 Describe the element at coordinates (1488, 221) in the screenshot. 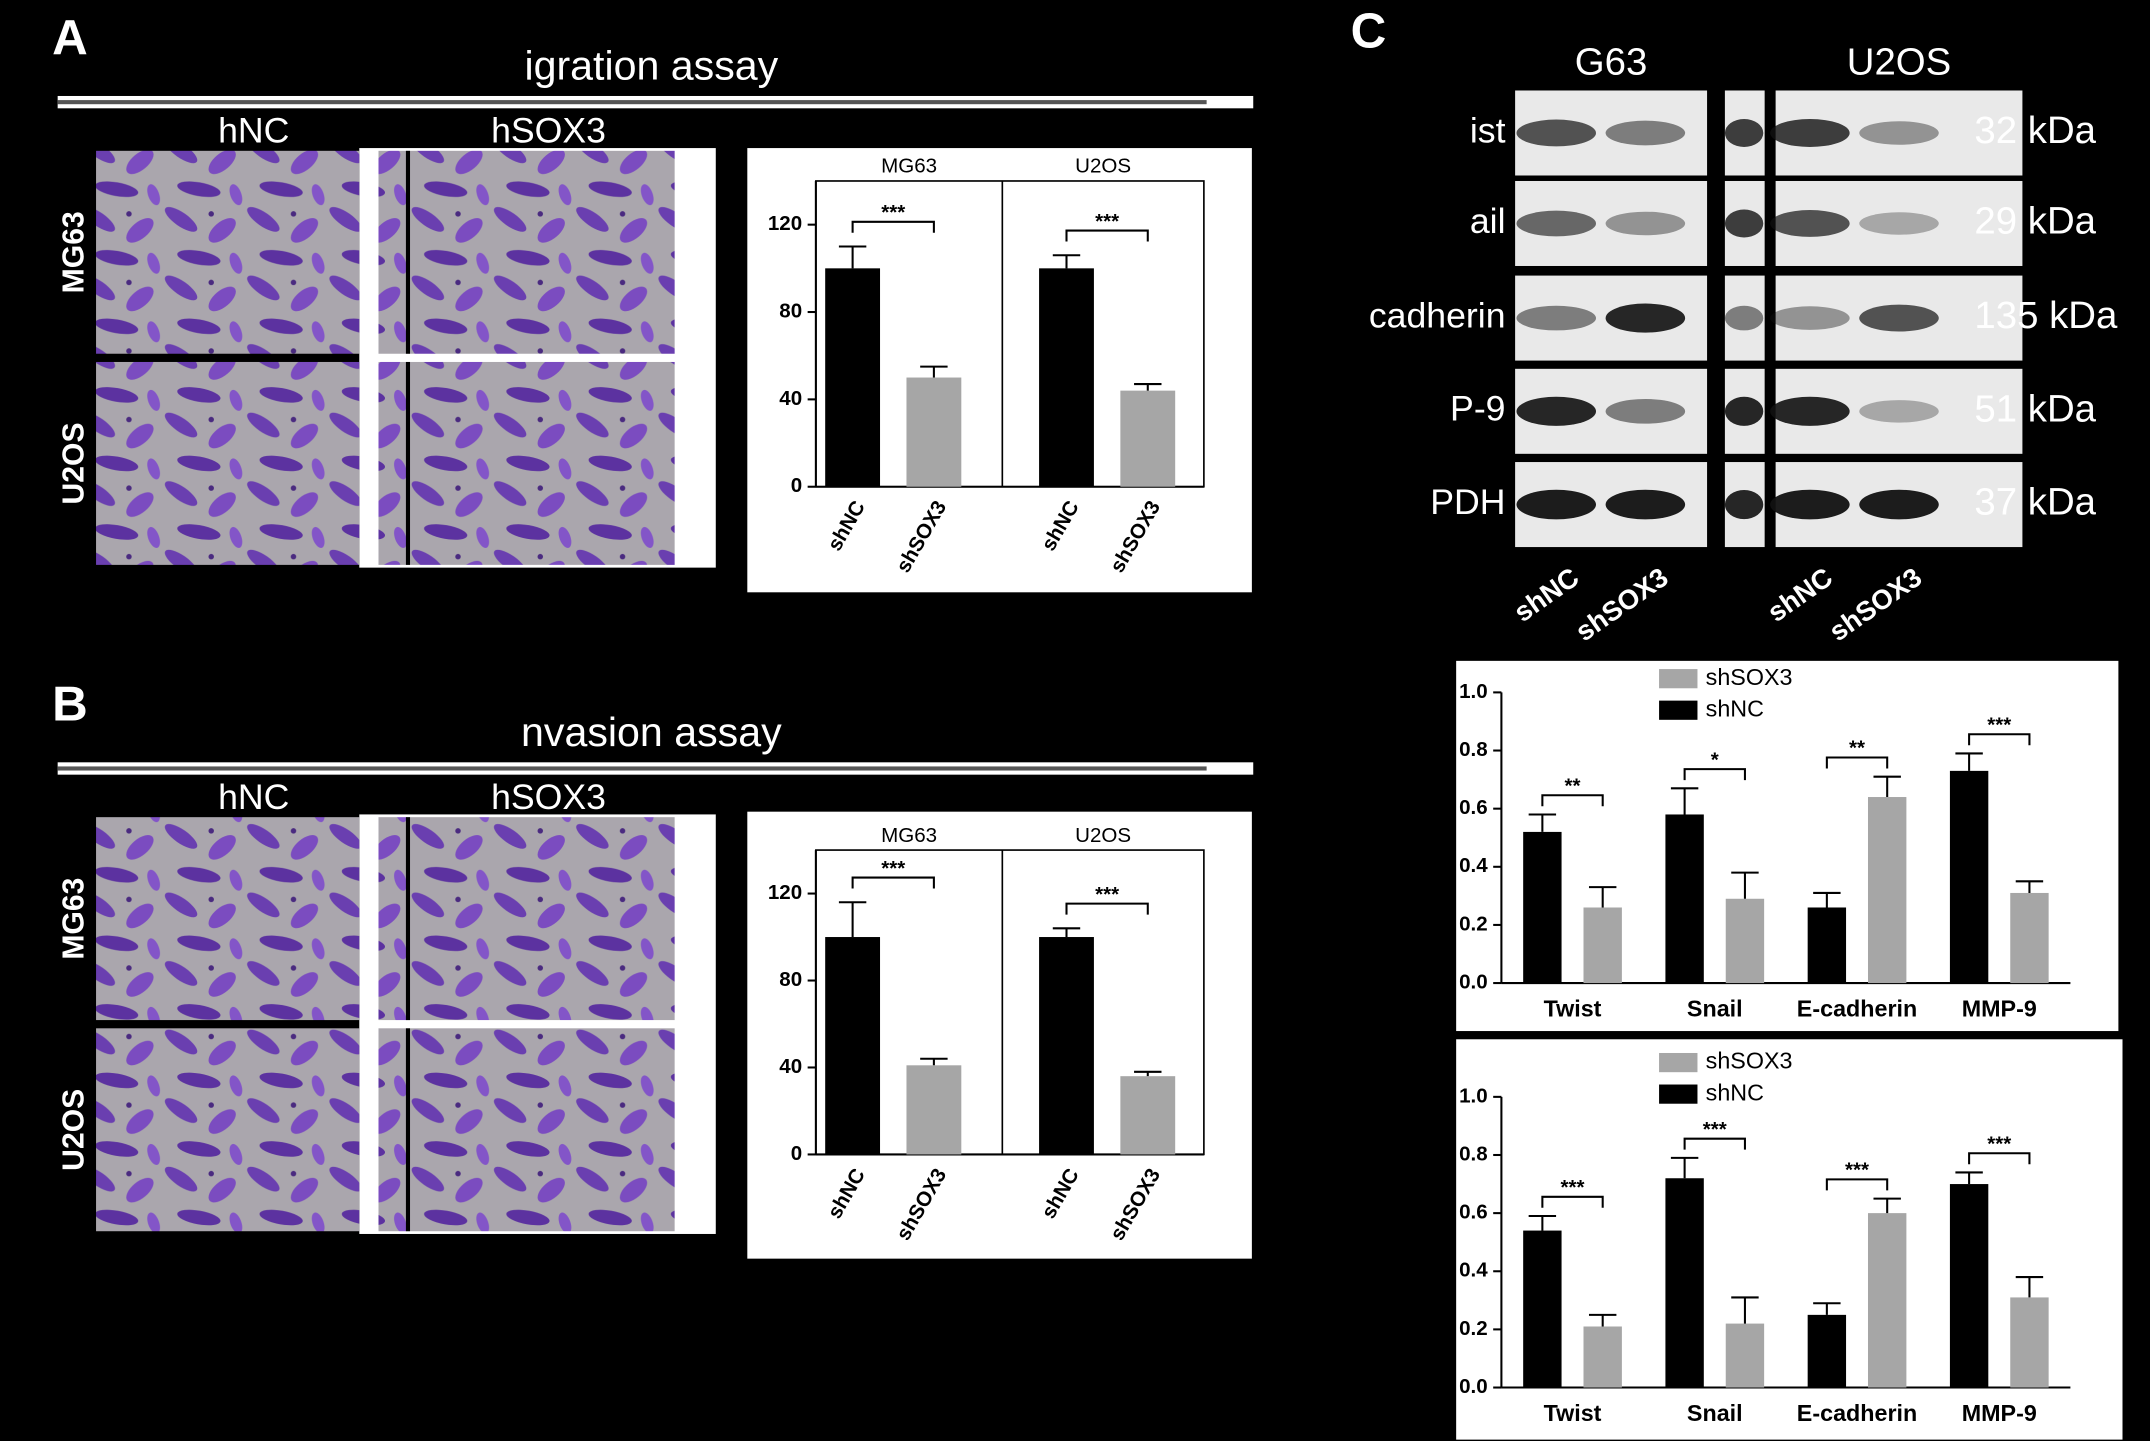

I see `protein-label: ail` at that location.